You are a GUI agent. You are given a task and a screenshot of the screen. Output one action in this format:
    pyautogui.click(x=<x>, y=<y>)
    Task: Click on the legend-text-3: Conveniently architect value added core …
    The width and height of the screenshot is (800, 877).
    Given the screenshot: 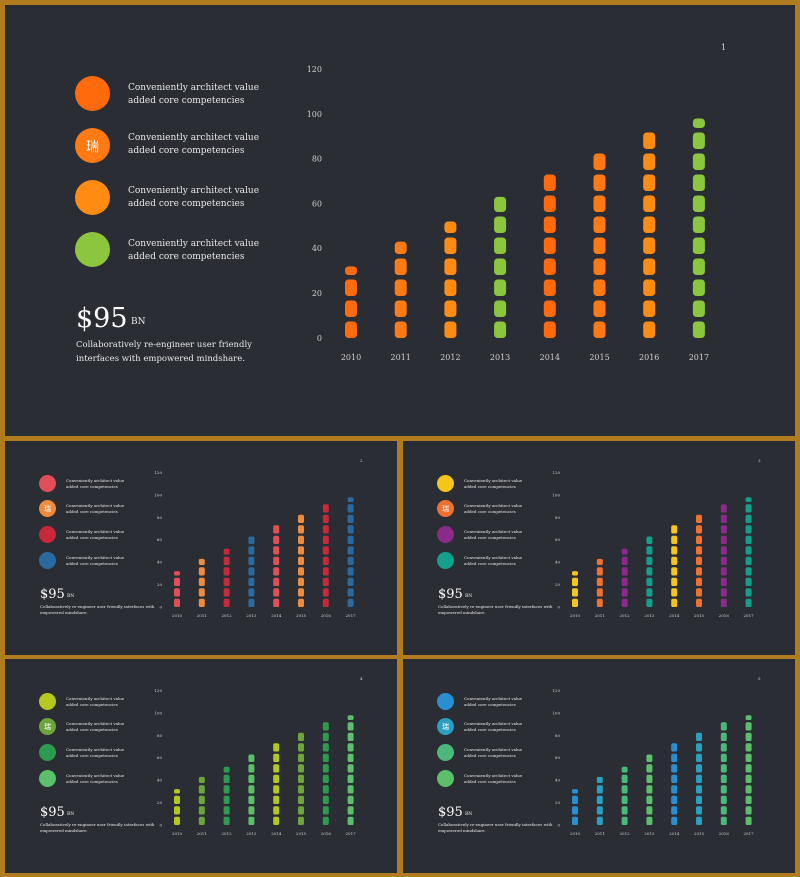 What is the action you would take?
    pyautogui.click(x=493, y=752)
    